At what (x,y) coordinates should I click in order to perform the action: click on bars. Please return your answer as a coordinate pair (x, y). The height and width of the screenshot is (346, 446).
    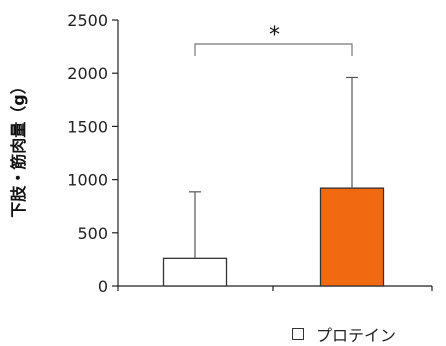
    Looking at the image, I should click on (273, 237).